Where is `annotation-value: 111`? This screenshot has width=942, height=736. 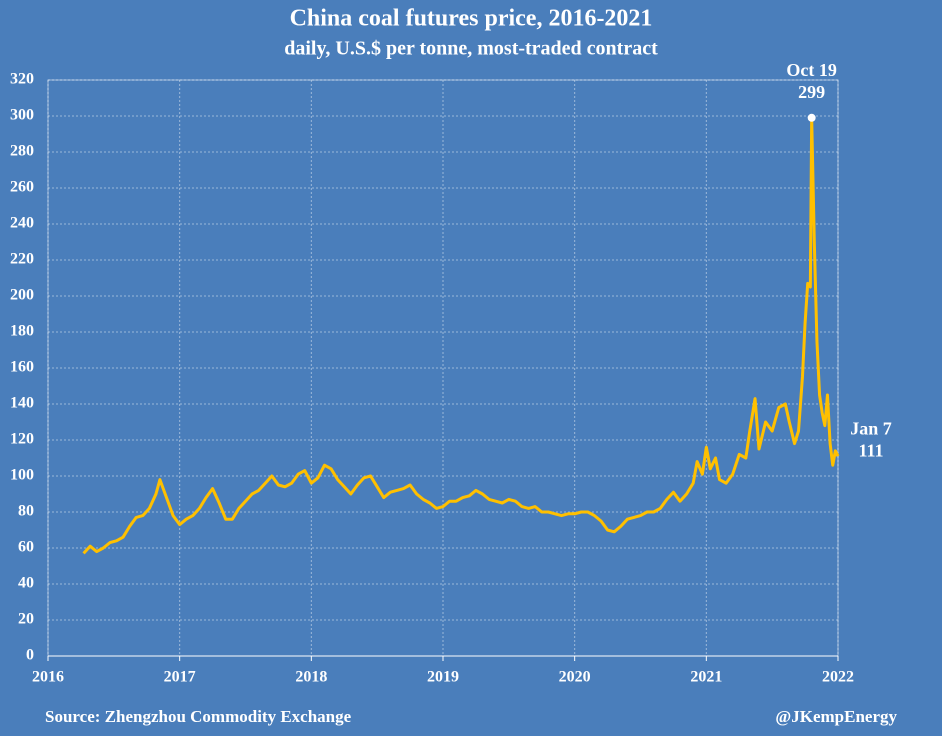
annotation-value: 111 is located at coordinates (870, 450).